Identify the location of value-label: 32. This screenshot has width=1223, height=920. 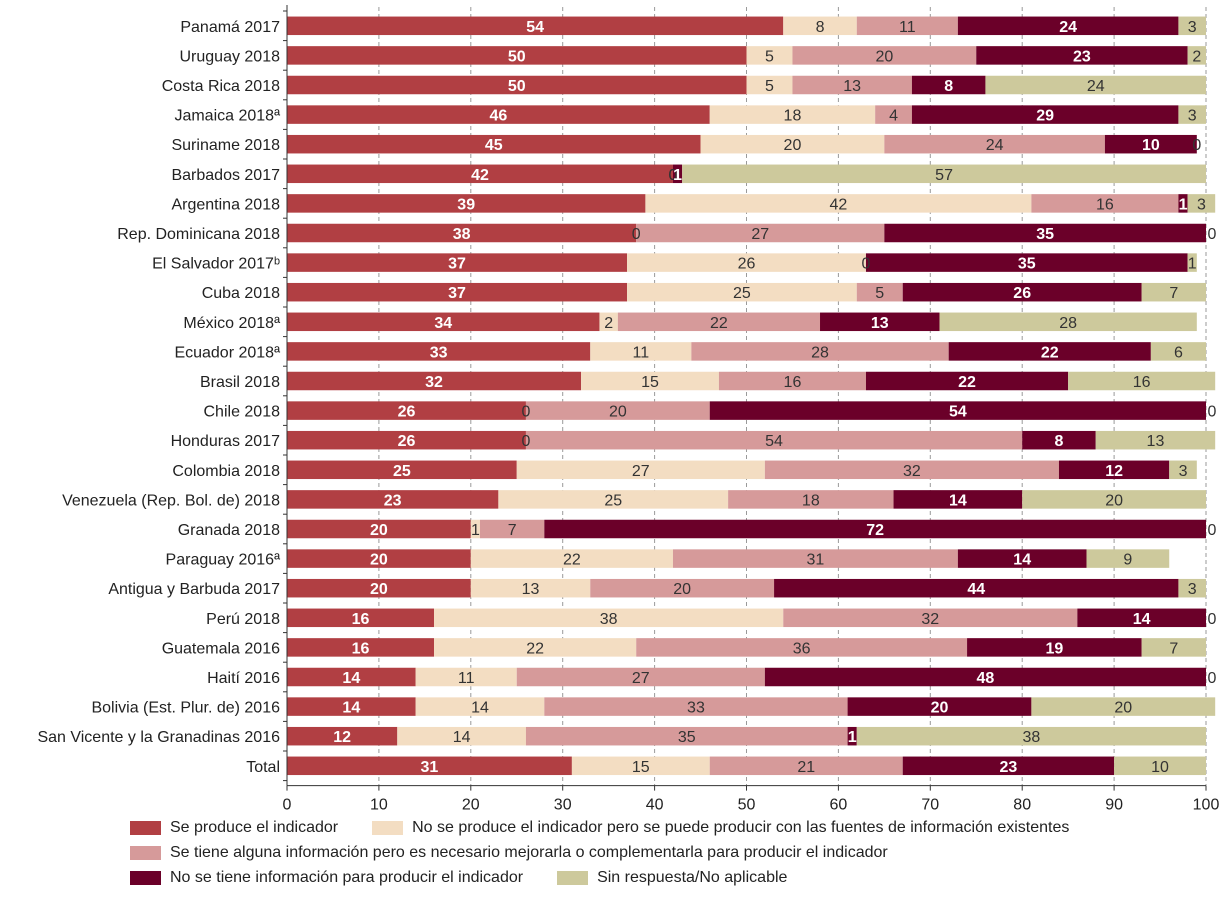
(434, 382).